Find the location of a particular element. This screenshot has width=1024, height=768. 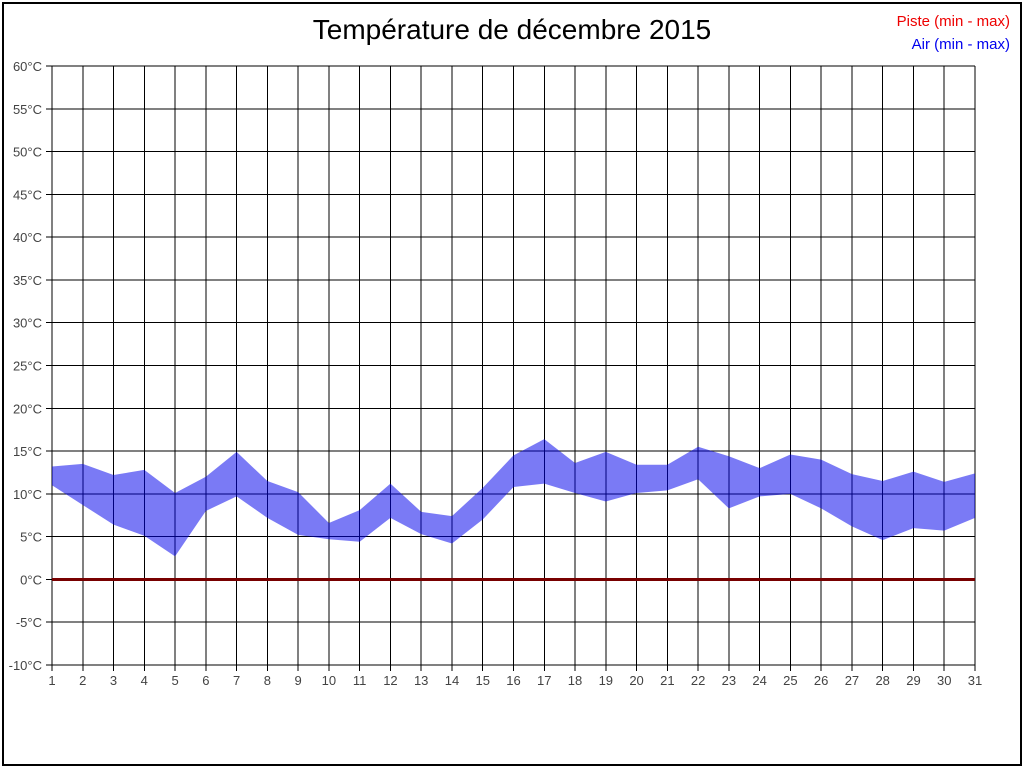

x-tick-label: 15 is located at coordinates (482, 680).